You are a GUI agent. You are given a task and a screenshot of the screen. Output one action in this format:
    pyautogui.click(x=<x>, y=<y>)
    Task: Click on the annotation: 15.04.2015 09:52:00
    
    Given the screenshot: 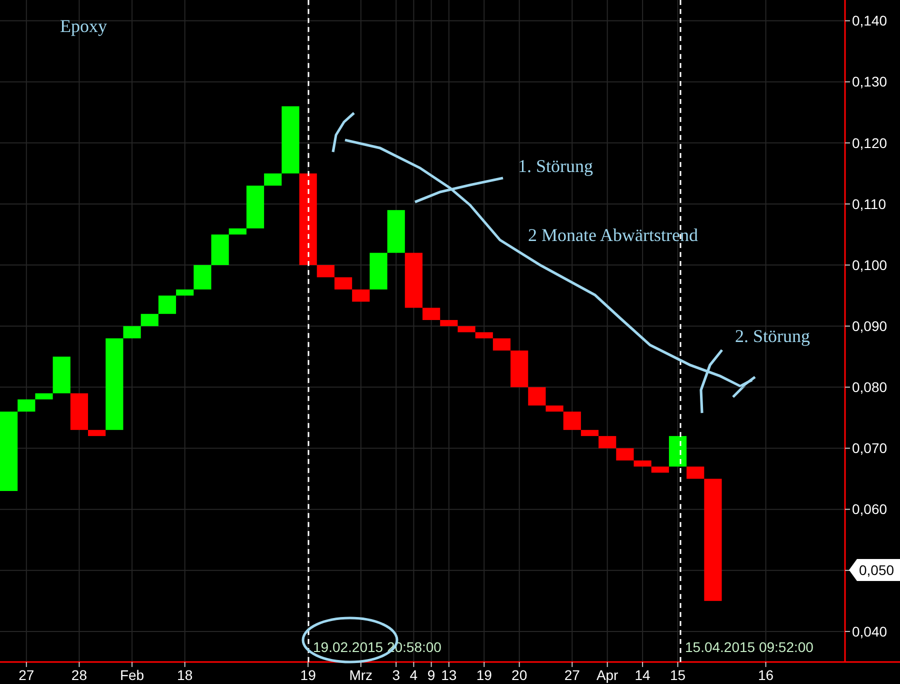 What is the action you would take?
    pyautogui.click(x=749, y=647)
    